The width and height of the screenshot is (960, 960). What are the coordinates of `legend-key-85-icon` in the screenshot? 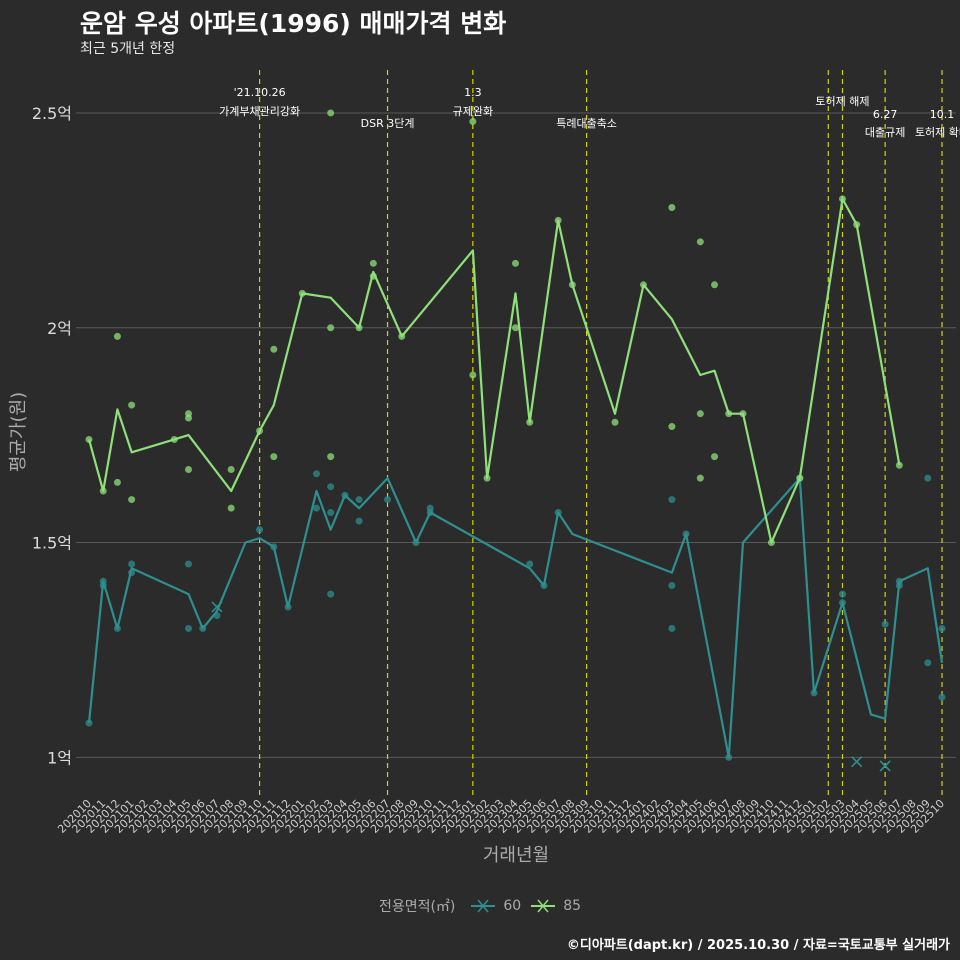 It's located at (543, 906).